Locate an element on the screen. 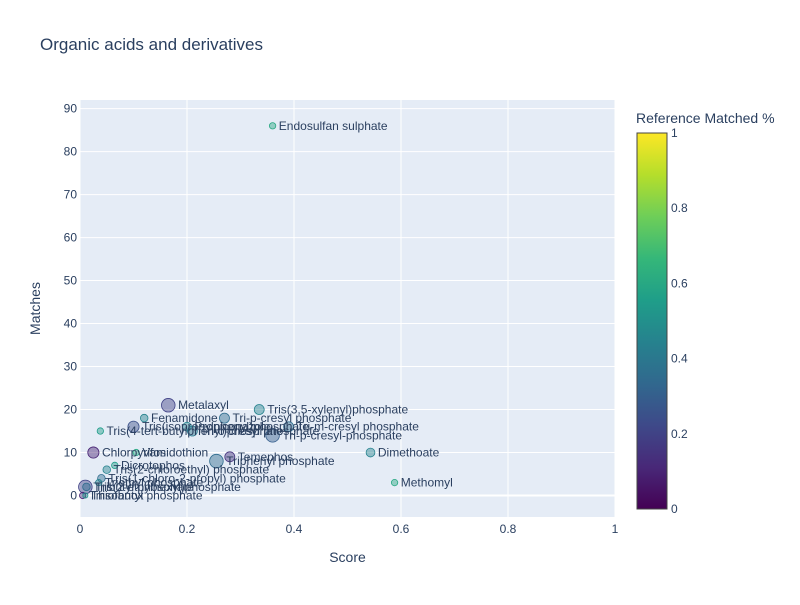  point-label: Metalaxyl is located at coordinates (203, 405).